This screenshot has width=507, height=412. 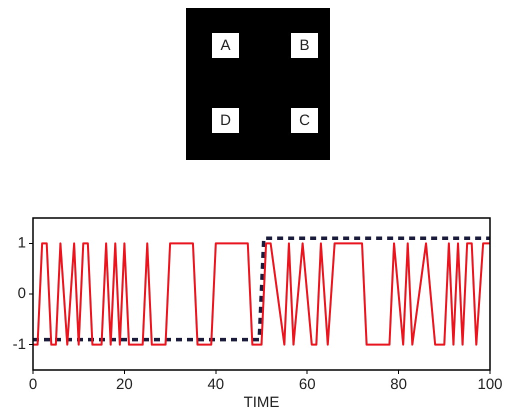 What do you see at coordinates (22, 293) in the screenshot?
I see `y-tick-label: 0` at bounding box center [22, 293].